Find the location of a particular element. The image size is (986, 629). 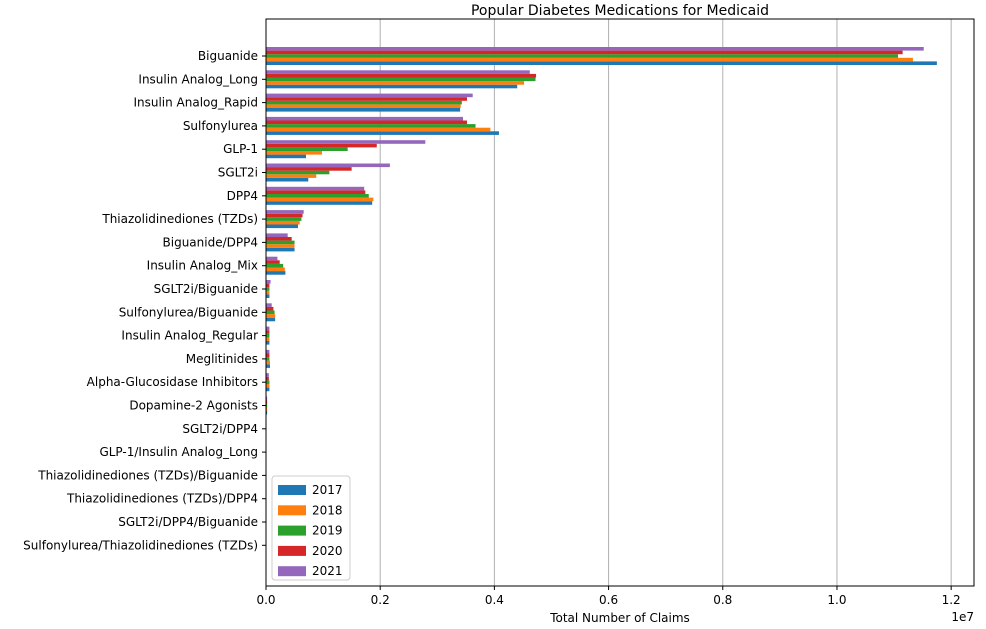

y-tick-label: Insulin Analog_Mix is located at coordinates (202, 266).